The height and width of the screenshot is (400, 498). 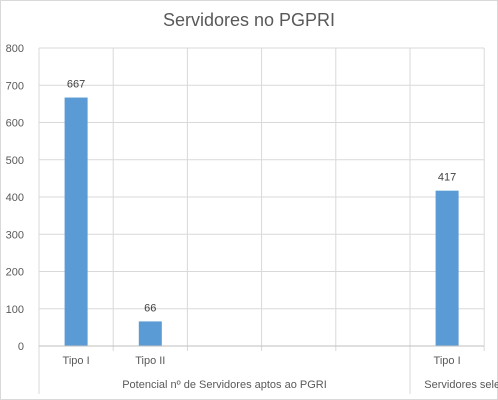 I want to click on data-label: 667, so click(x=76, y=85).